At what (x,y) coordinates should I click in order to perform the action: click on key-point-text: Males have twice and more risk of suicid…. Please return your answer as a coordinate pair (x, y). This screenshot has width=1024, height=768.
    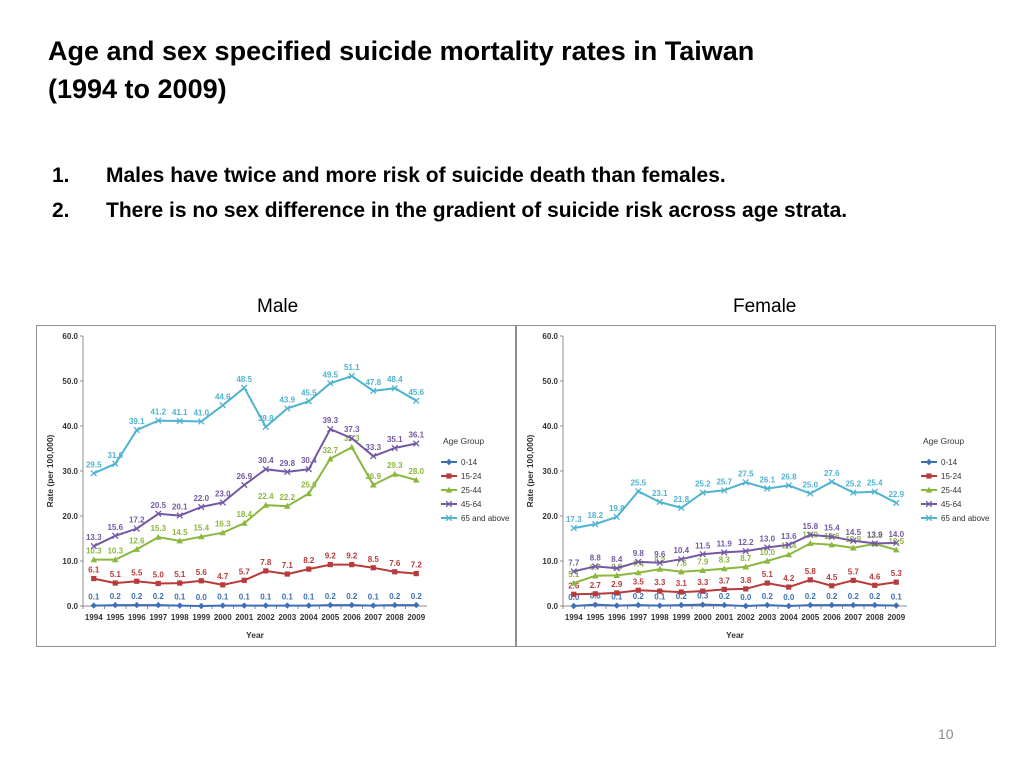
    Looking at the image, I should click on (416, 175).